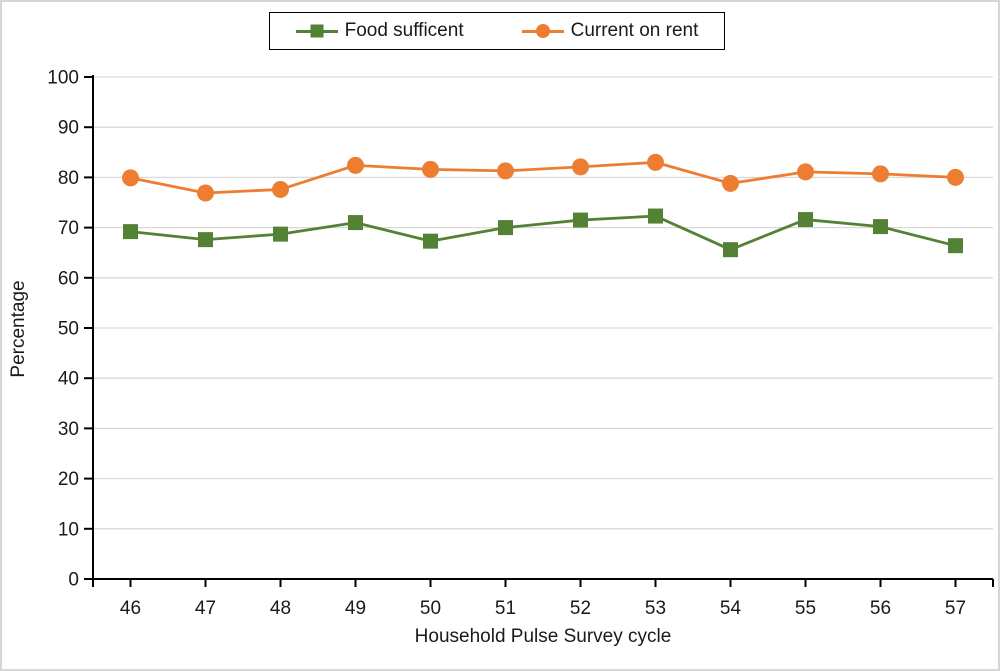 The height and width of the screenshot is (671, 1000). Describe the element at coordinates (880, 608) in the screenshot. I see `x-tick-label: 56` at that location.